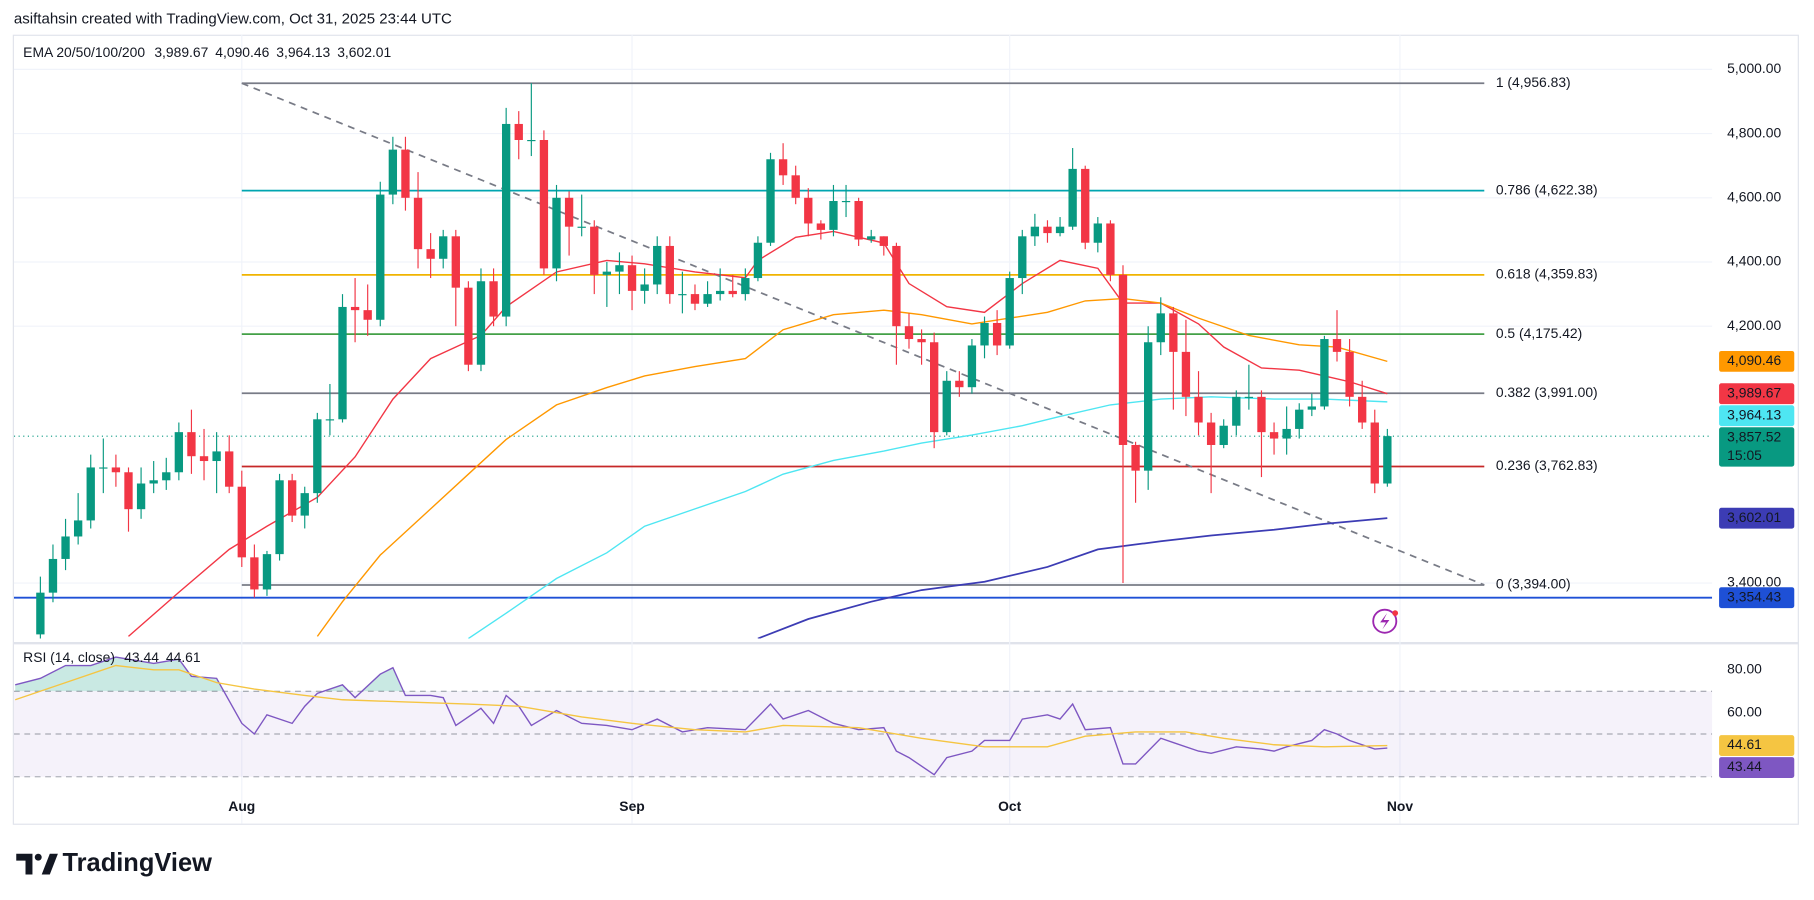  Describe the element at coordinates (1547, 392) in the screenshot. I see `fib-label: 0.382 (3,991.00)` at that location.